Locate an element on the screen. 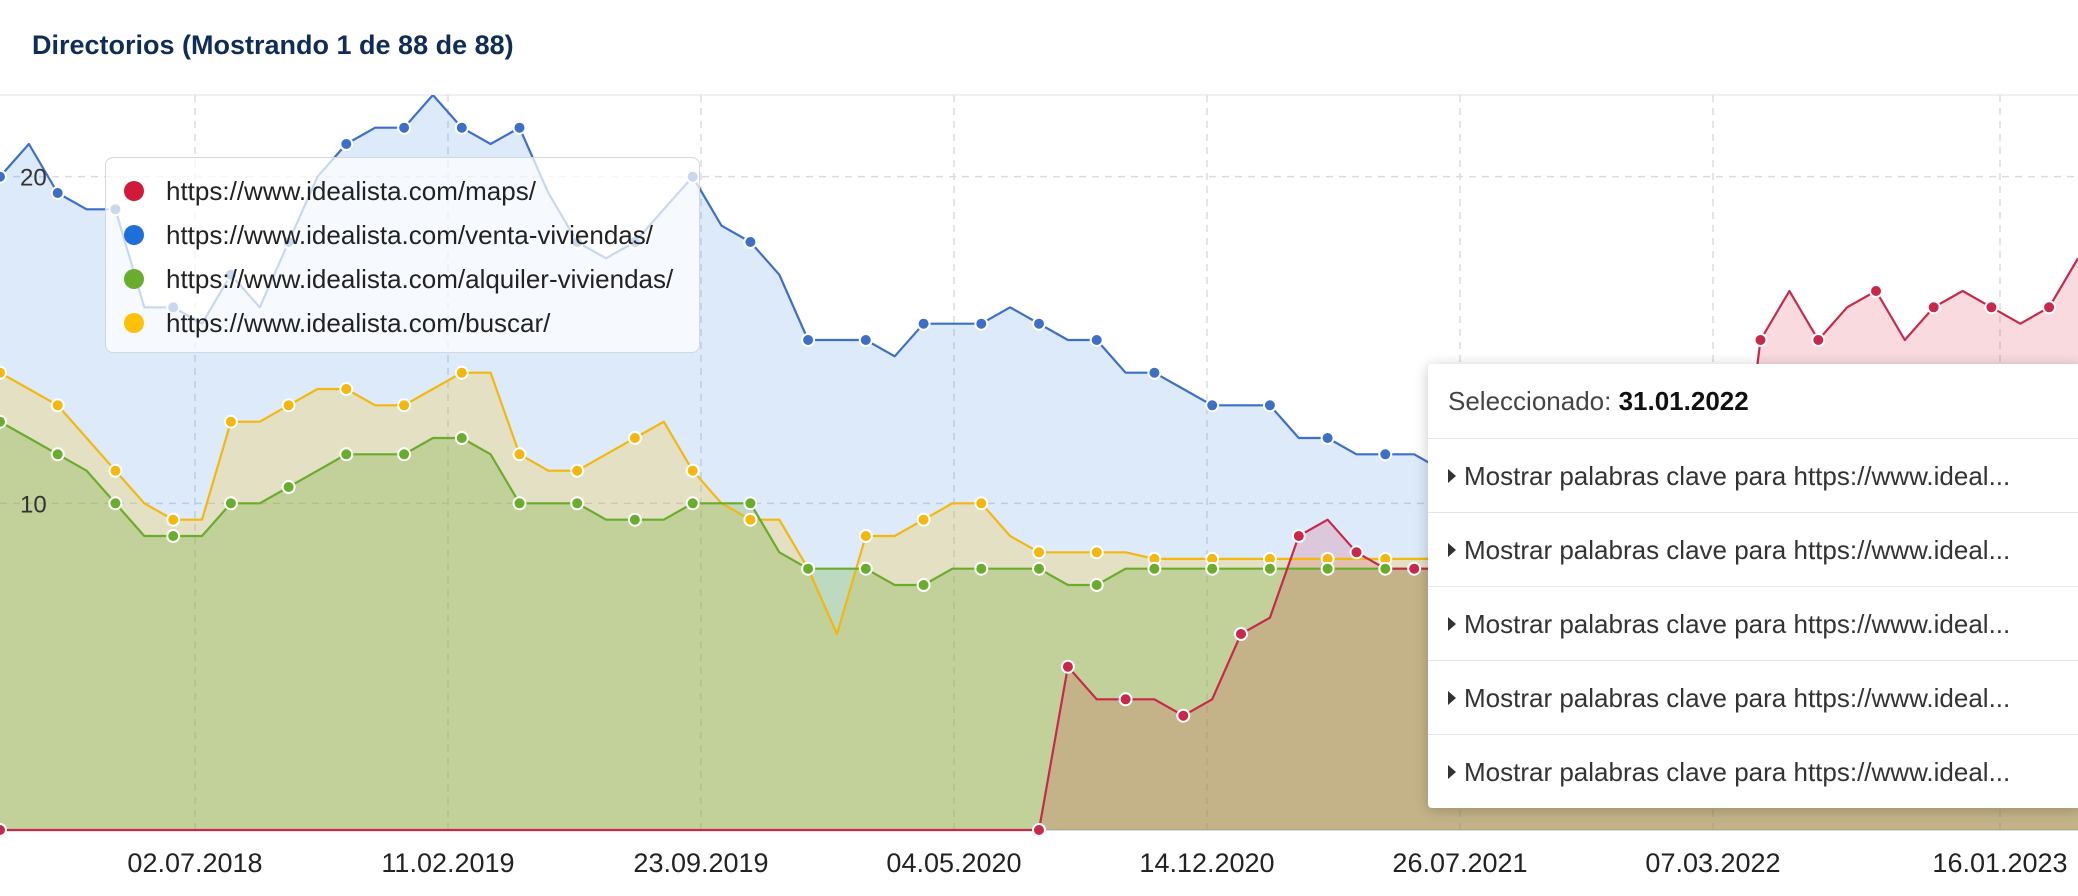 This screenshot has height=896, width=2078. x-tick-label: 02.07.2018 is located at coordinates (194, 863).